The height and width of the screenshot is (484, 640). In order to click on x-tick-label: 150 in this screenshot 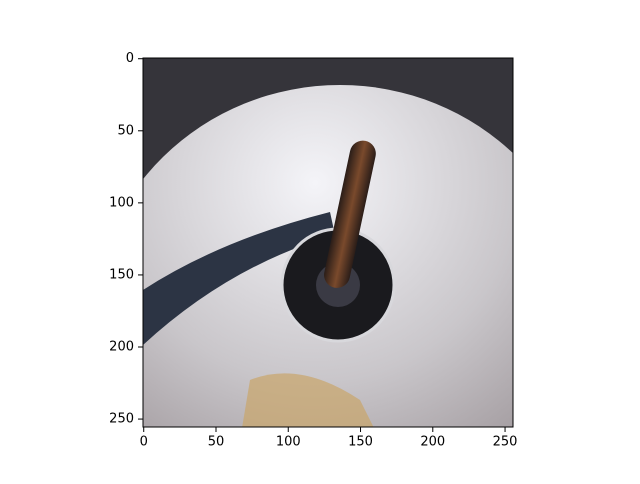, I will do `click(360, 442)`.